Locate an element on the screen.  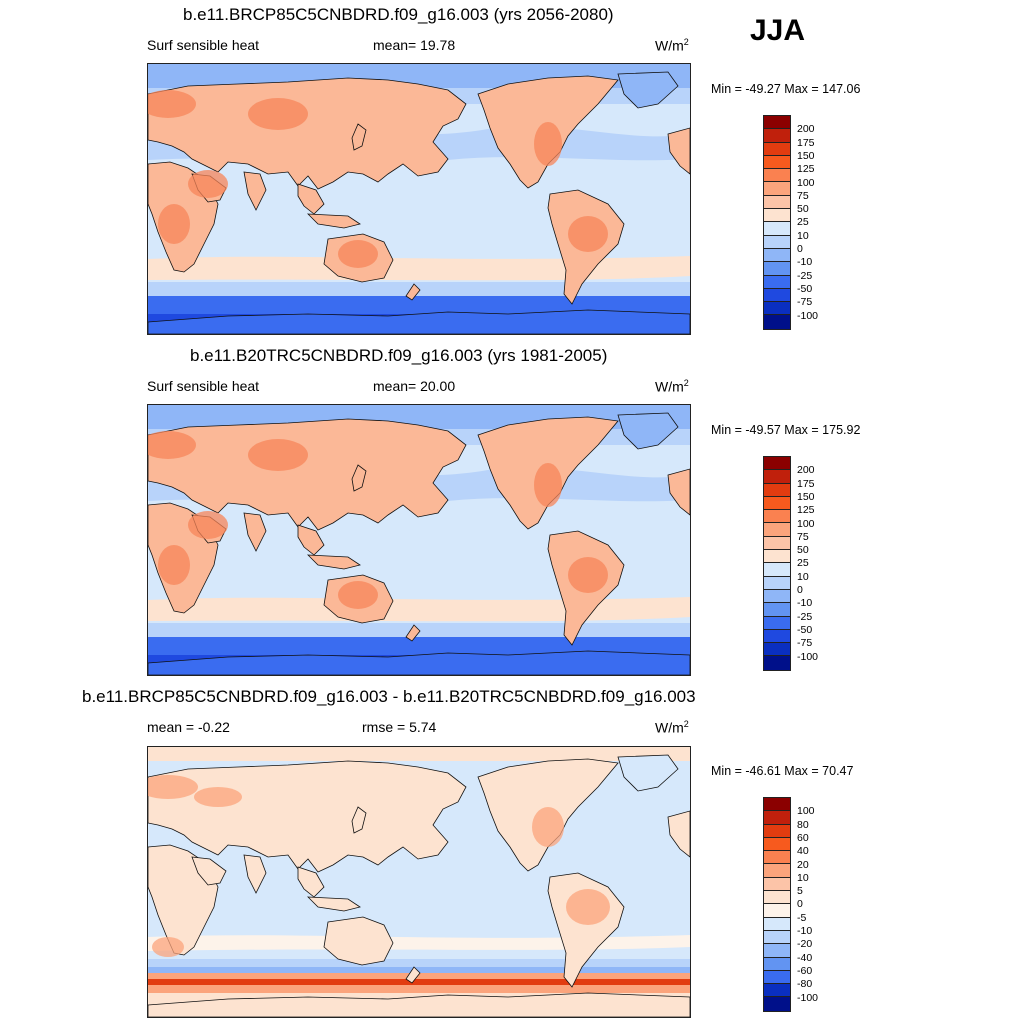
colorbar-tick-label: -60 is located at coordinates (805, 970).